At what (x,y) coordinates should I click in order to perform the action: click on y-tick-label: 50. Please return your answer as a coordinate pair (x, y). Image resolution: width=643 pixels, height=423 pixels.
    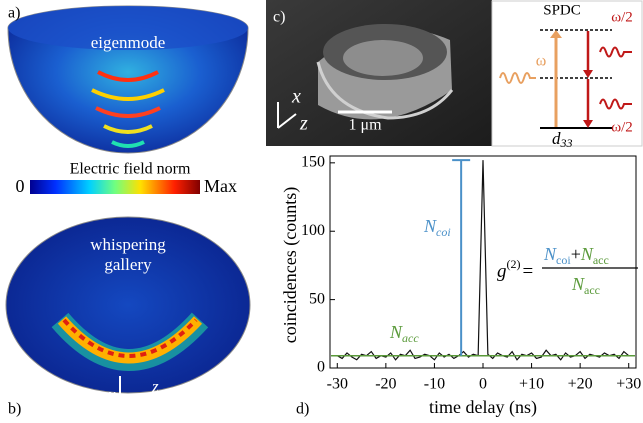
    Looking at the image, I should click on (317, 298).